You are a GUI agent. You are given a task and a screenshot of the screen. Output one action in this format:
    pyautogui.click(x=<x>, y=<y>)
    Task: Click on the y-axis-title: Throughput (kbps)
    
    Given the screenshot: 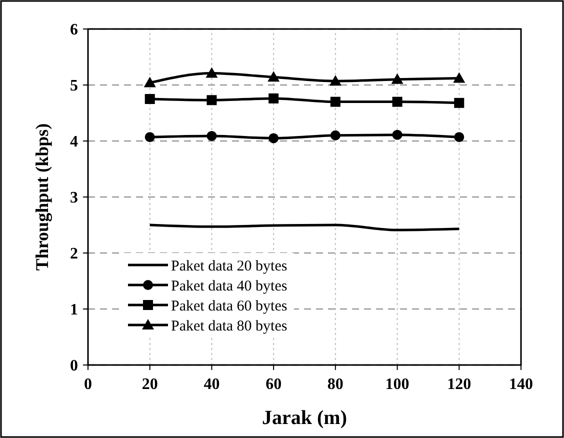 What is the action you would take?
    pyautogui.click(x=42, y=197)
    